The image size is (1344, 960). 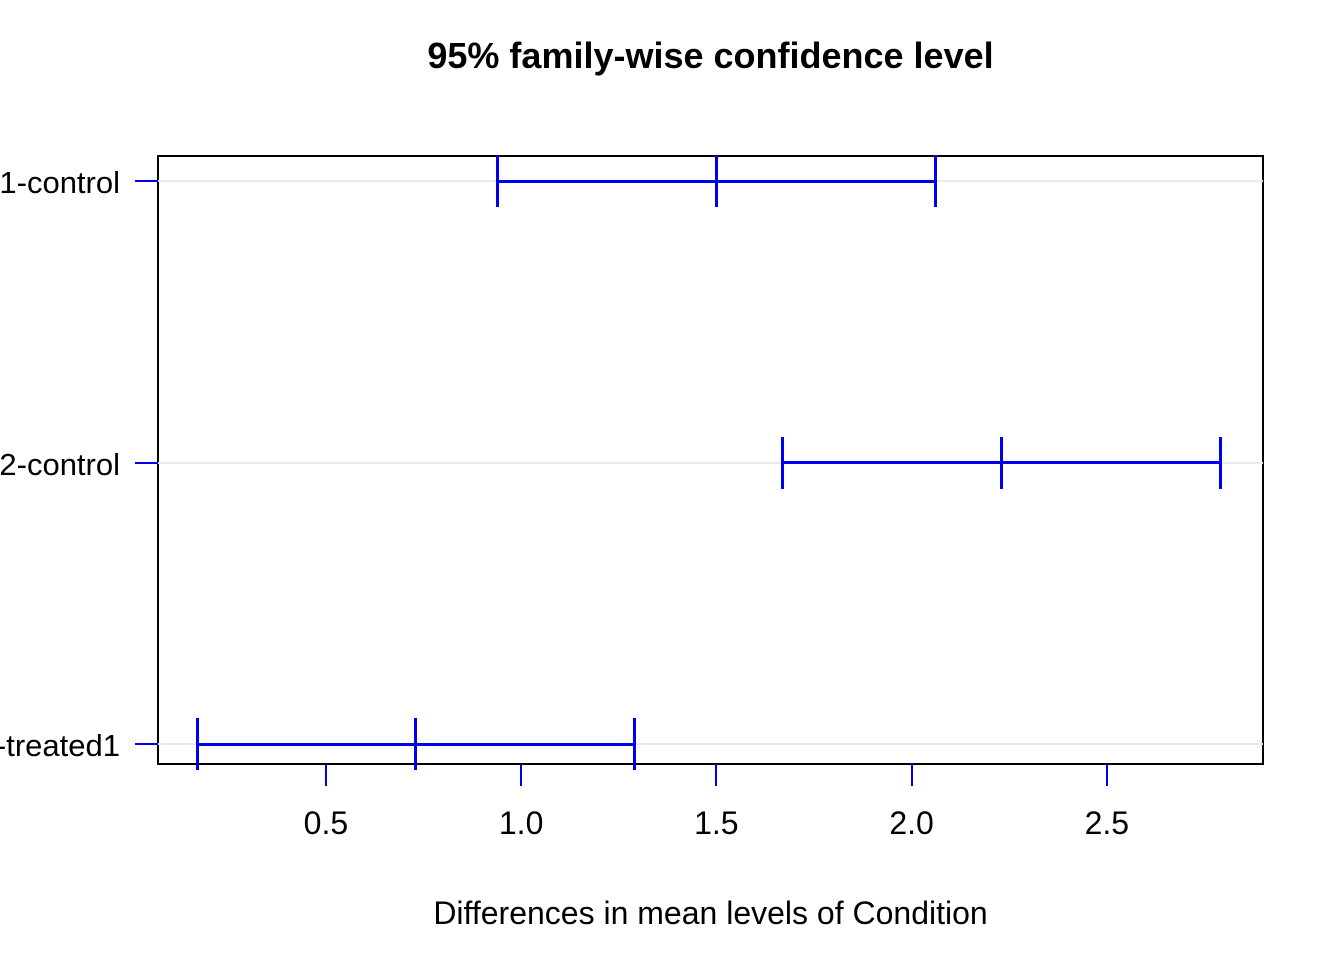 What do you see at coordinates (326, 823) in the screenshot?
I see `x-tick-label: 0.5` at bounding box center [326, 823].